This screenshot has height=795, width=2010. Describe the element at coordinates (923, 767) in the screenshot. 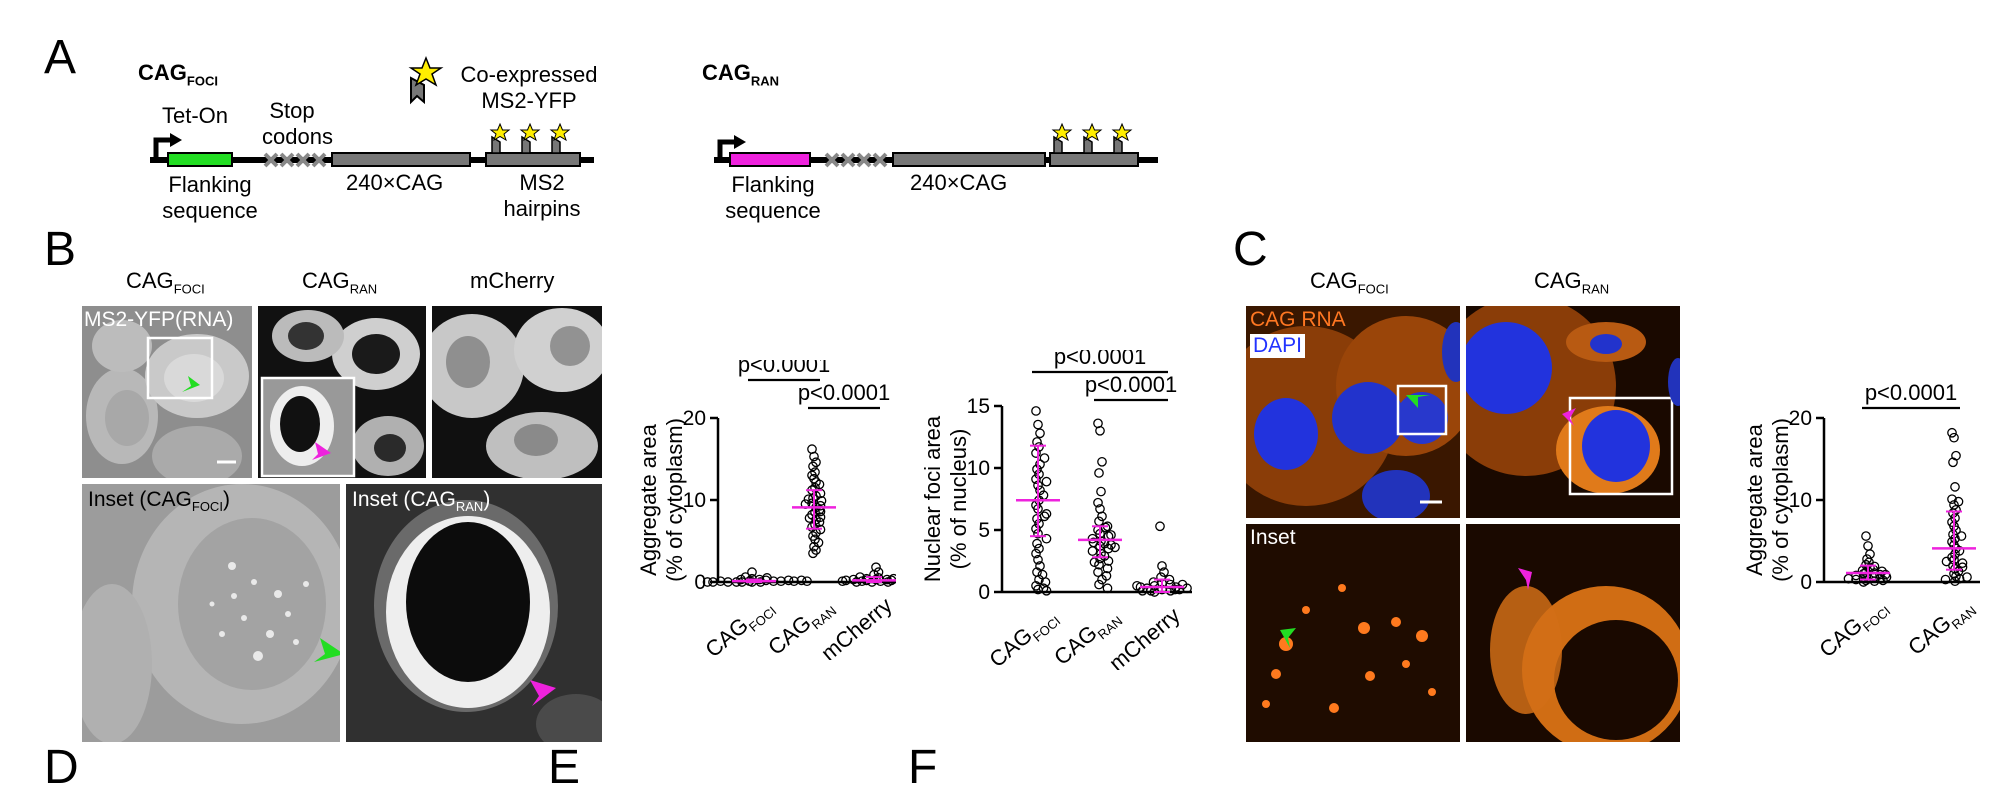

I see `panel-label-f: F` at that location.